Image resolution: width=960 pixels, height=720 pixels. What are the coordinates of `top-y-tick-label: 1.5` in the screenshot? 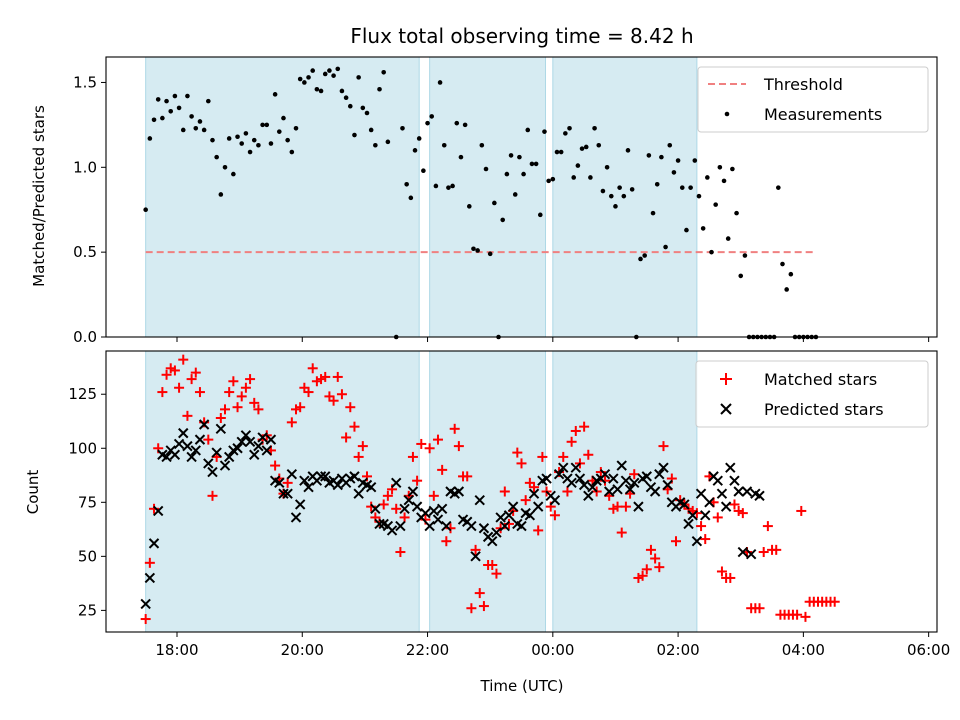 It's located at (85, 82).